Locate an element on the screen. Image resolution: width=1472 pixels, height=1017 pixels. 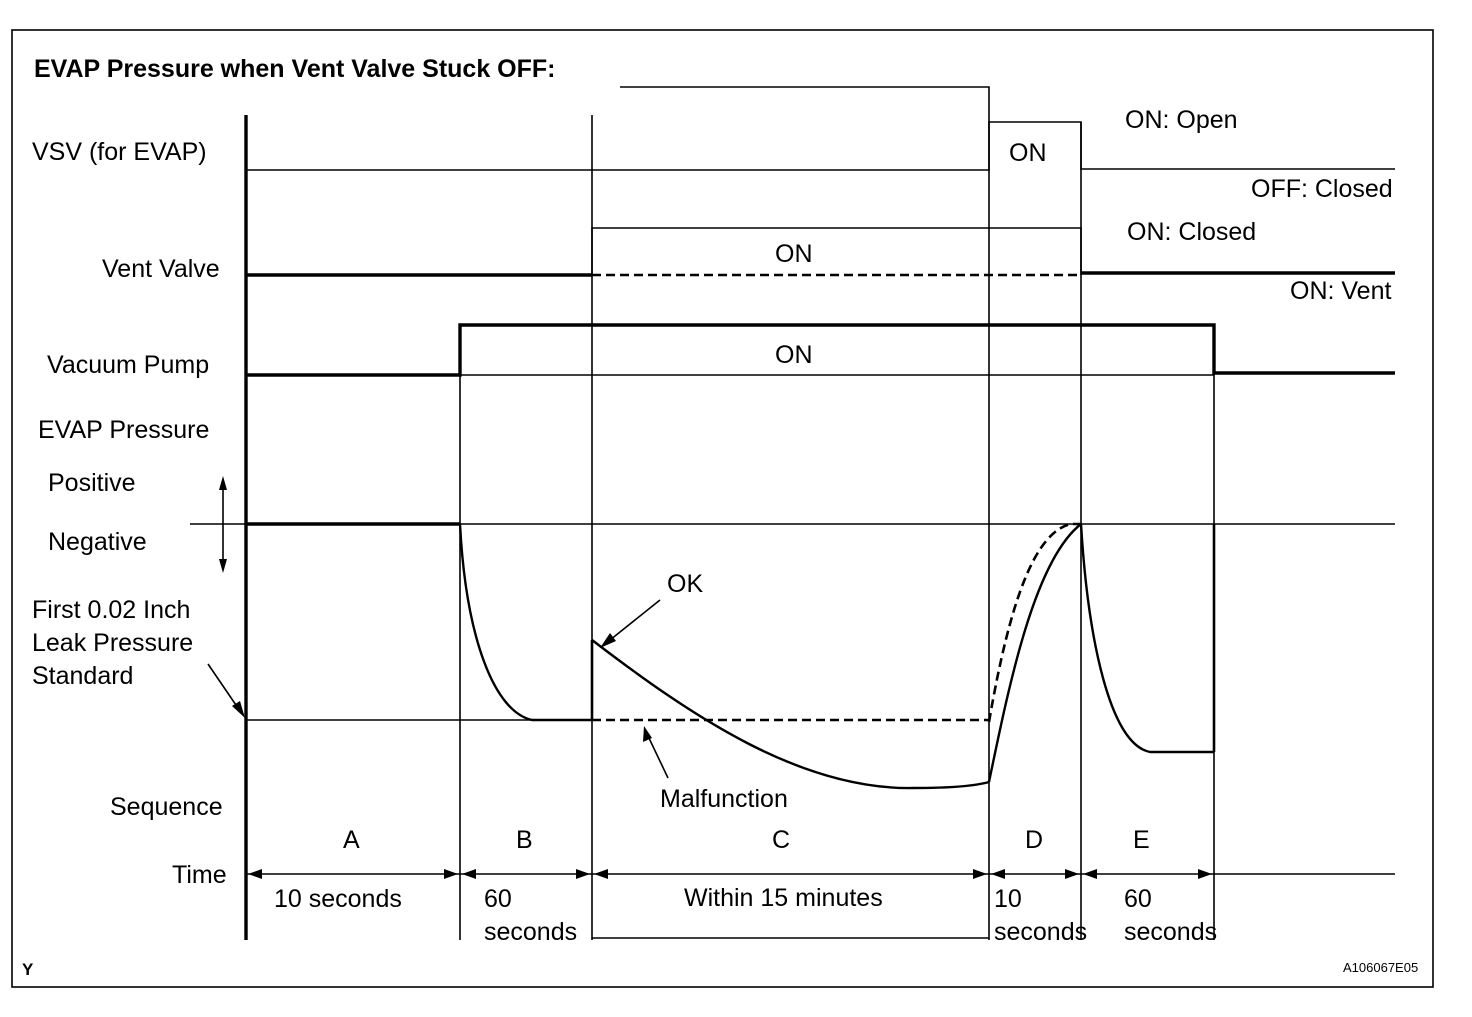
time-e-line1: 60 is located at coordinates (1138, 899).